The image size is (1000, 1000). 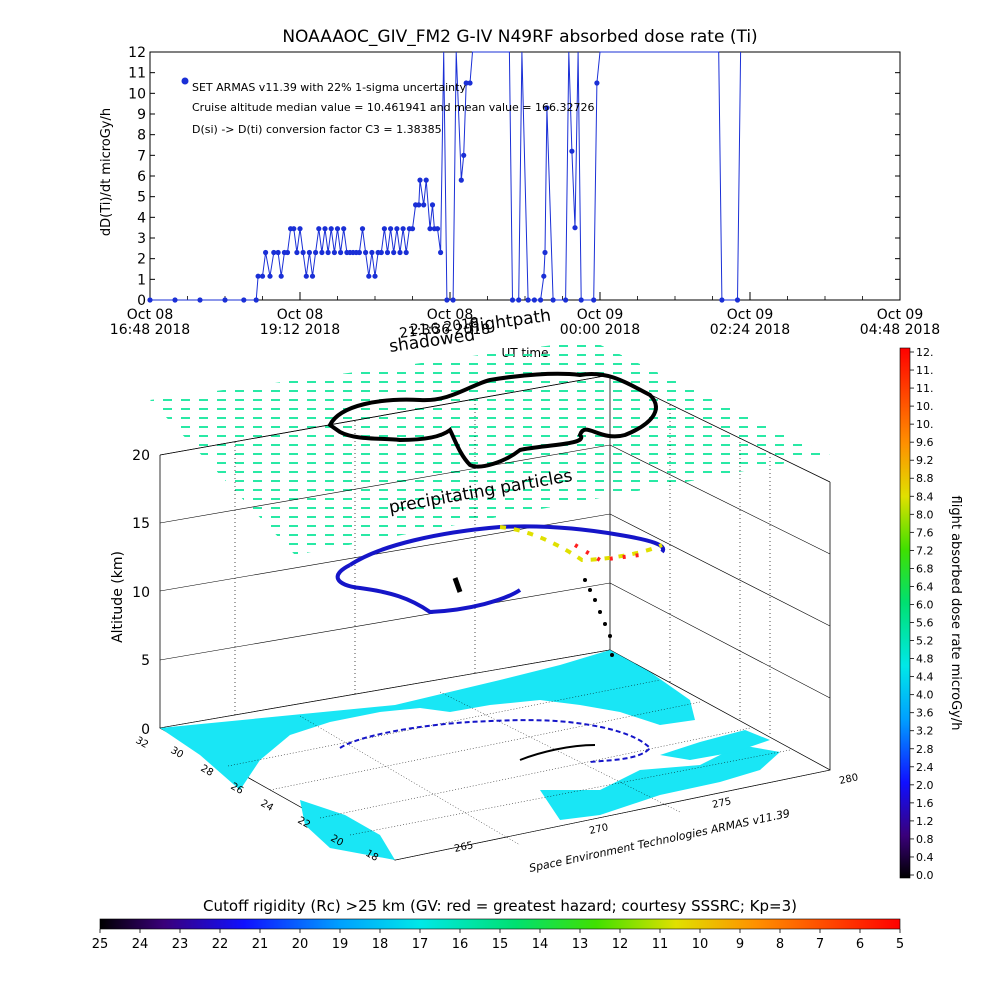 I want to click on flightpath-label: flightpath, so click(x=510, y=321).